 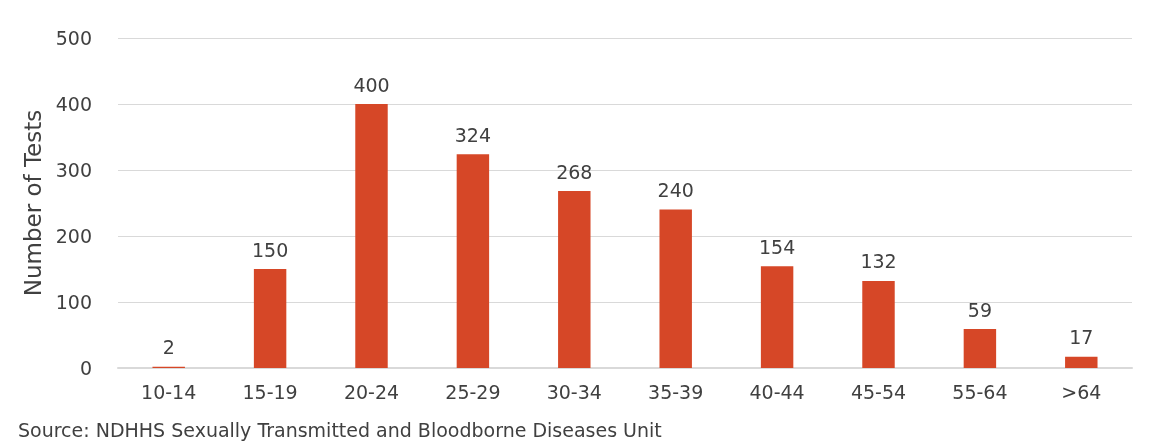 What do you see at coordinates (473, 134) in the screenshot?
I see `data-label: 324` at bounding box center [473, 134].